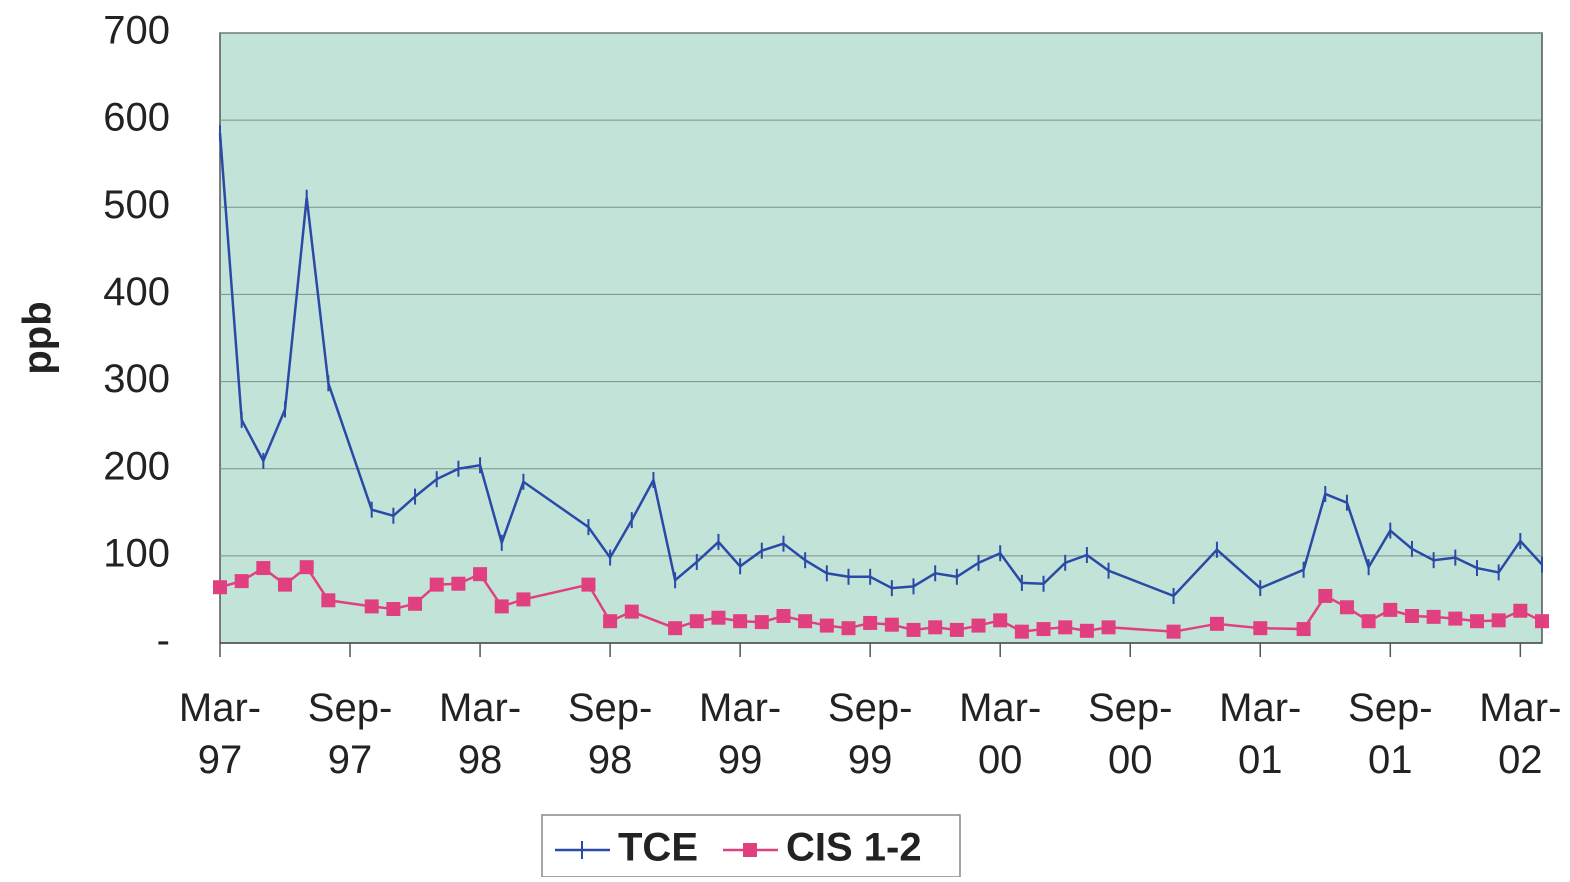  Describe the element at coordinates (38, 337) in the screenshot. I see `y-axis-label: ppb` at that location.